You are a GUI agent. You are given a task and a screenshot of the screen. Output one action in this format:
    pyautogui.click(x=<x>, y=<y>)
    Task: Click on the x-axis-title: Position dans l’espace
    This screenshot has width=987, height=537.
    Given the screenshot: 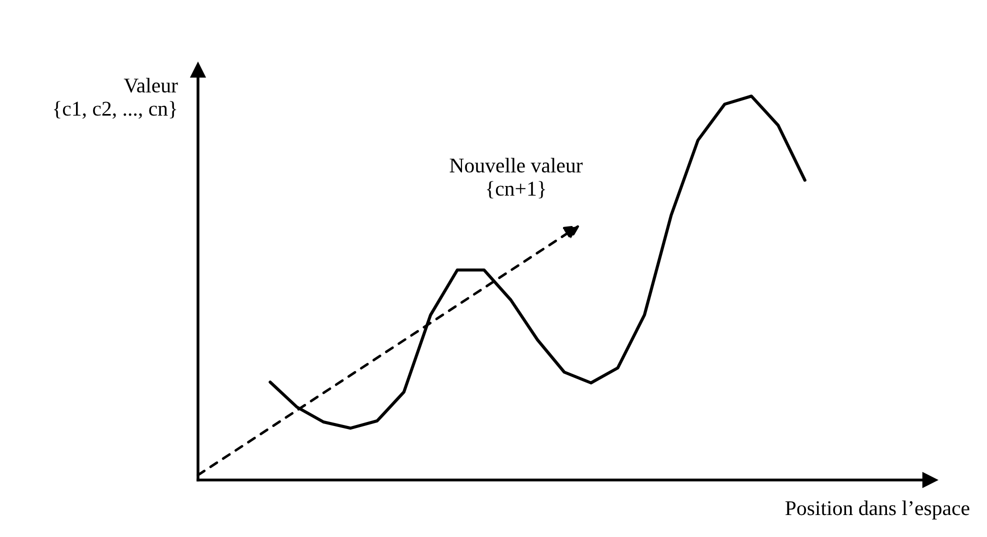 What is the action you would take?
    pyautogui.click(x=877, y=510)
    